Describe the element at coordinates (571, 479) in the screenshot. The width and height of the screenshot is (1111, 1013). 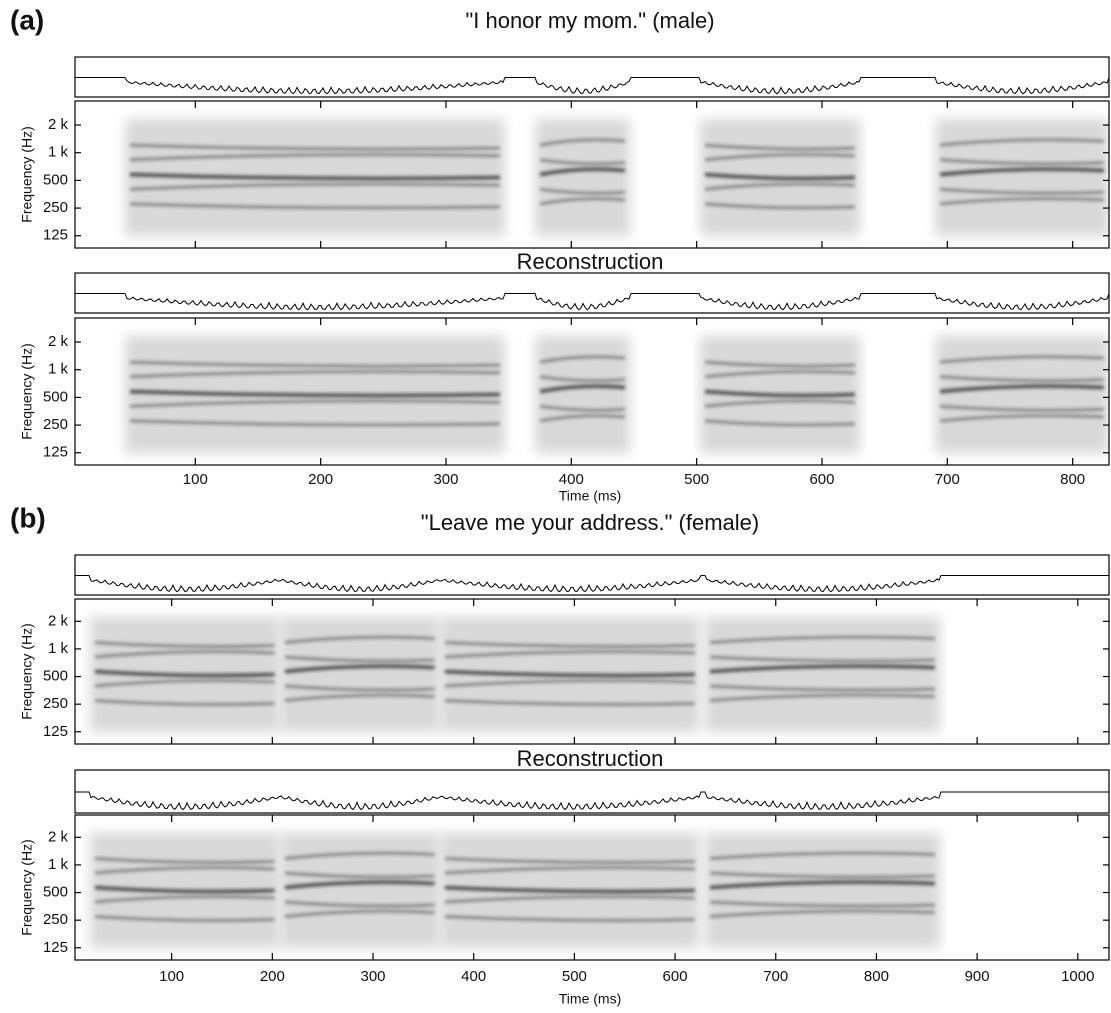
I see `x-tick-label: 400` at that location.